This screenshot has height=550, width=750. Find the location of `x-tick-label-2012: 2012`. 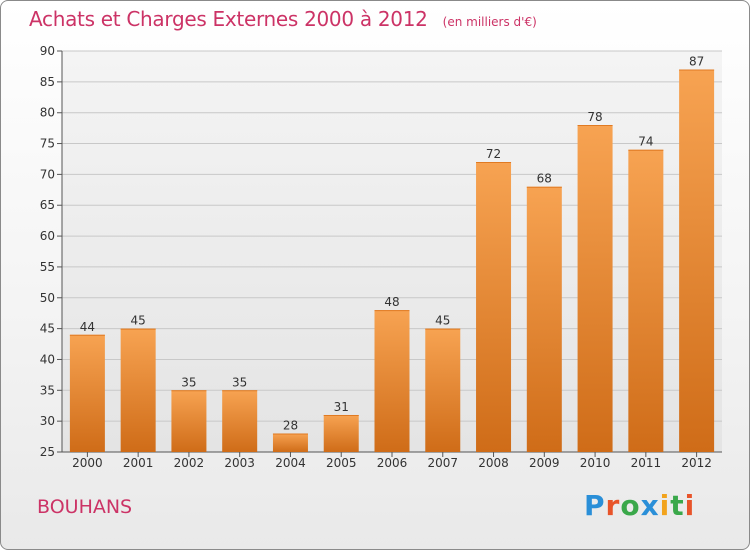

x-tick-label-2012: 2012 is located at coordinates (696, 463).